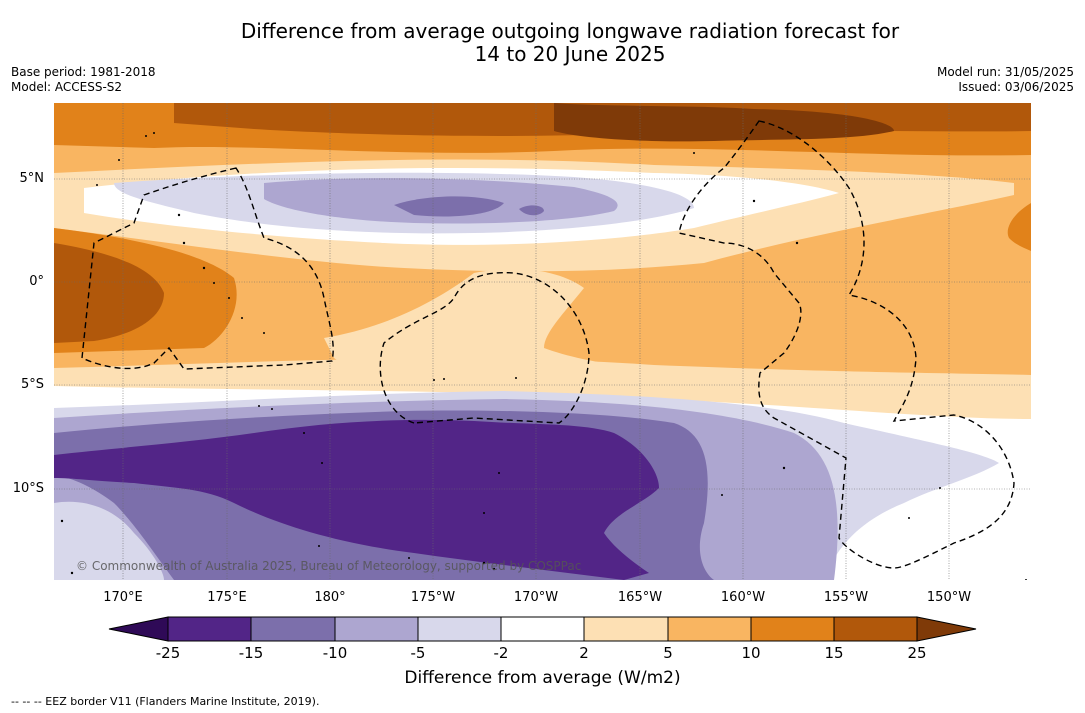  Describe the element at coordinates (67, 87) in the screenshot. I see `model-name: Model: ACCESS-S2` at that location.